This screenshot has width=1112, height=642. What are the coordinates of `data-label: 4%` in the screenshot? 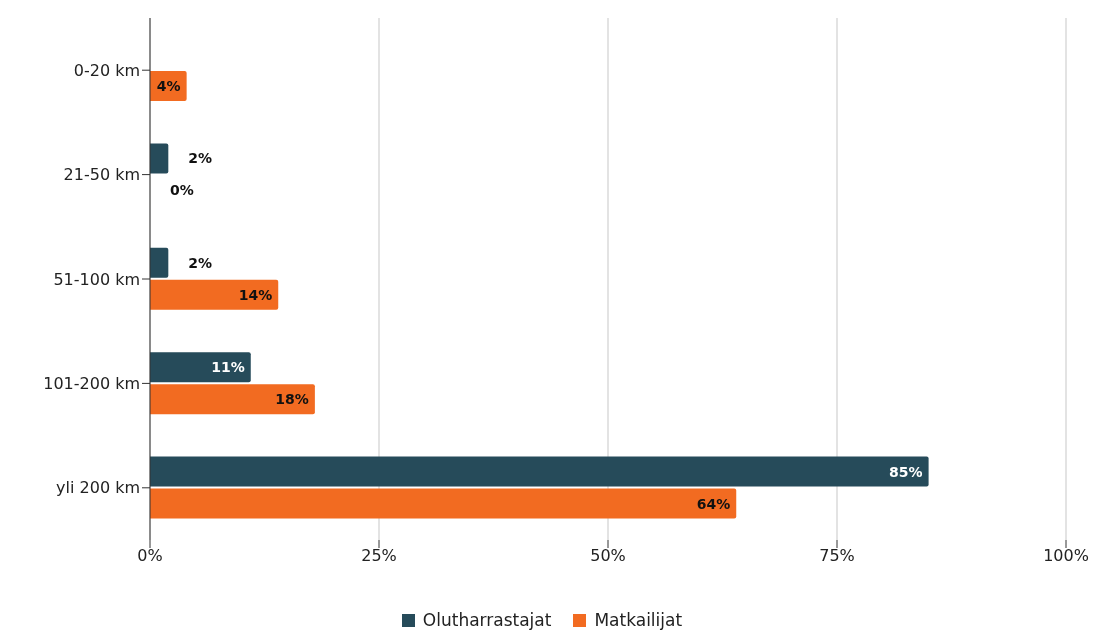 It's located at (168, 85).